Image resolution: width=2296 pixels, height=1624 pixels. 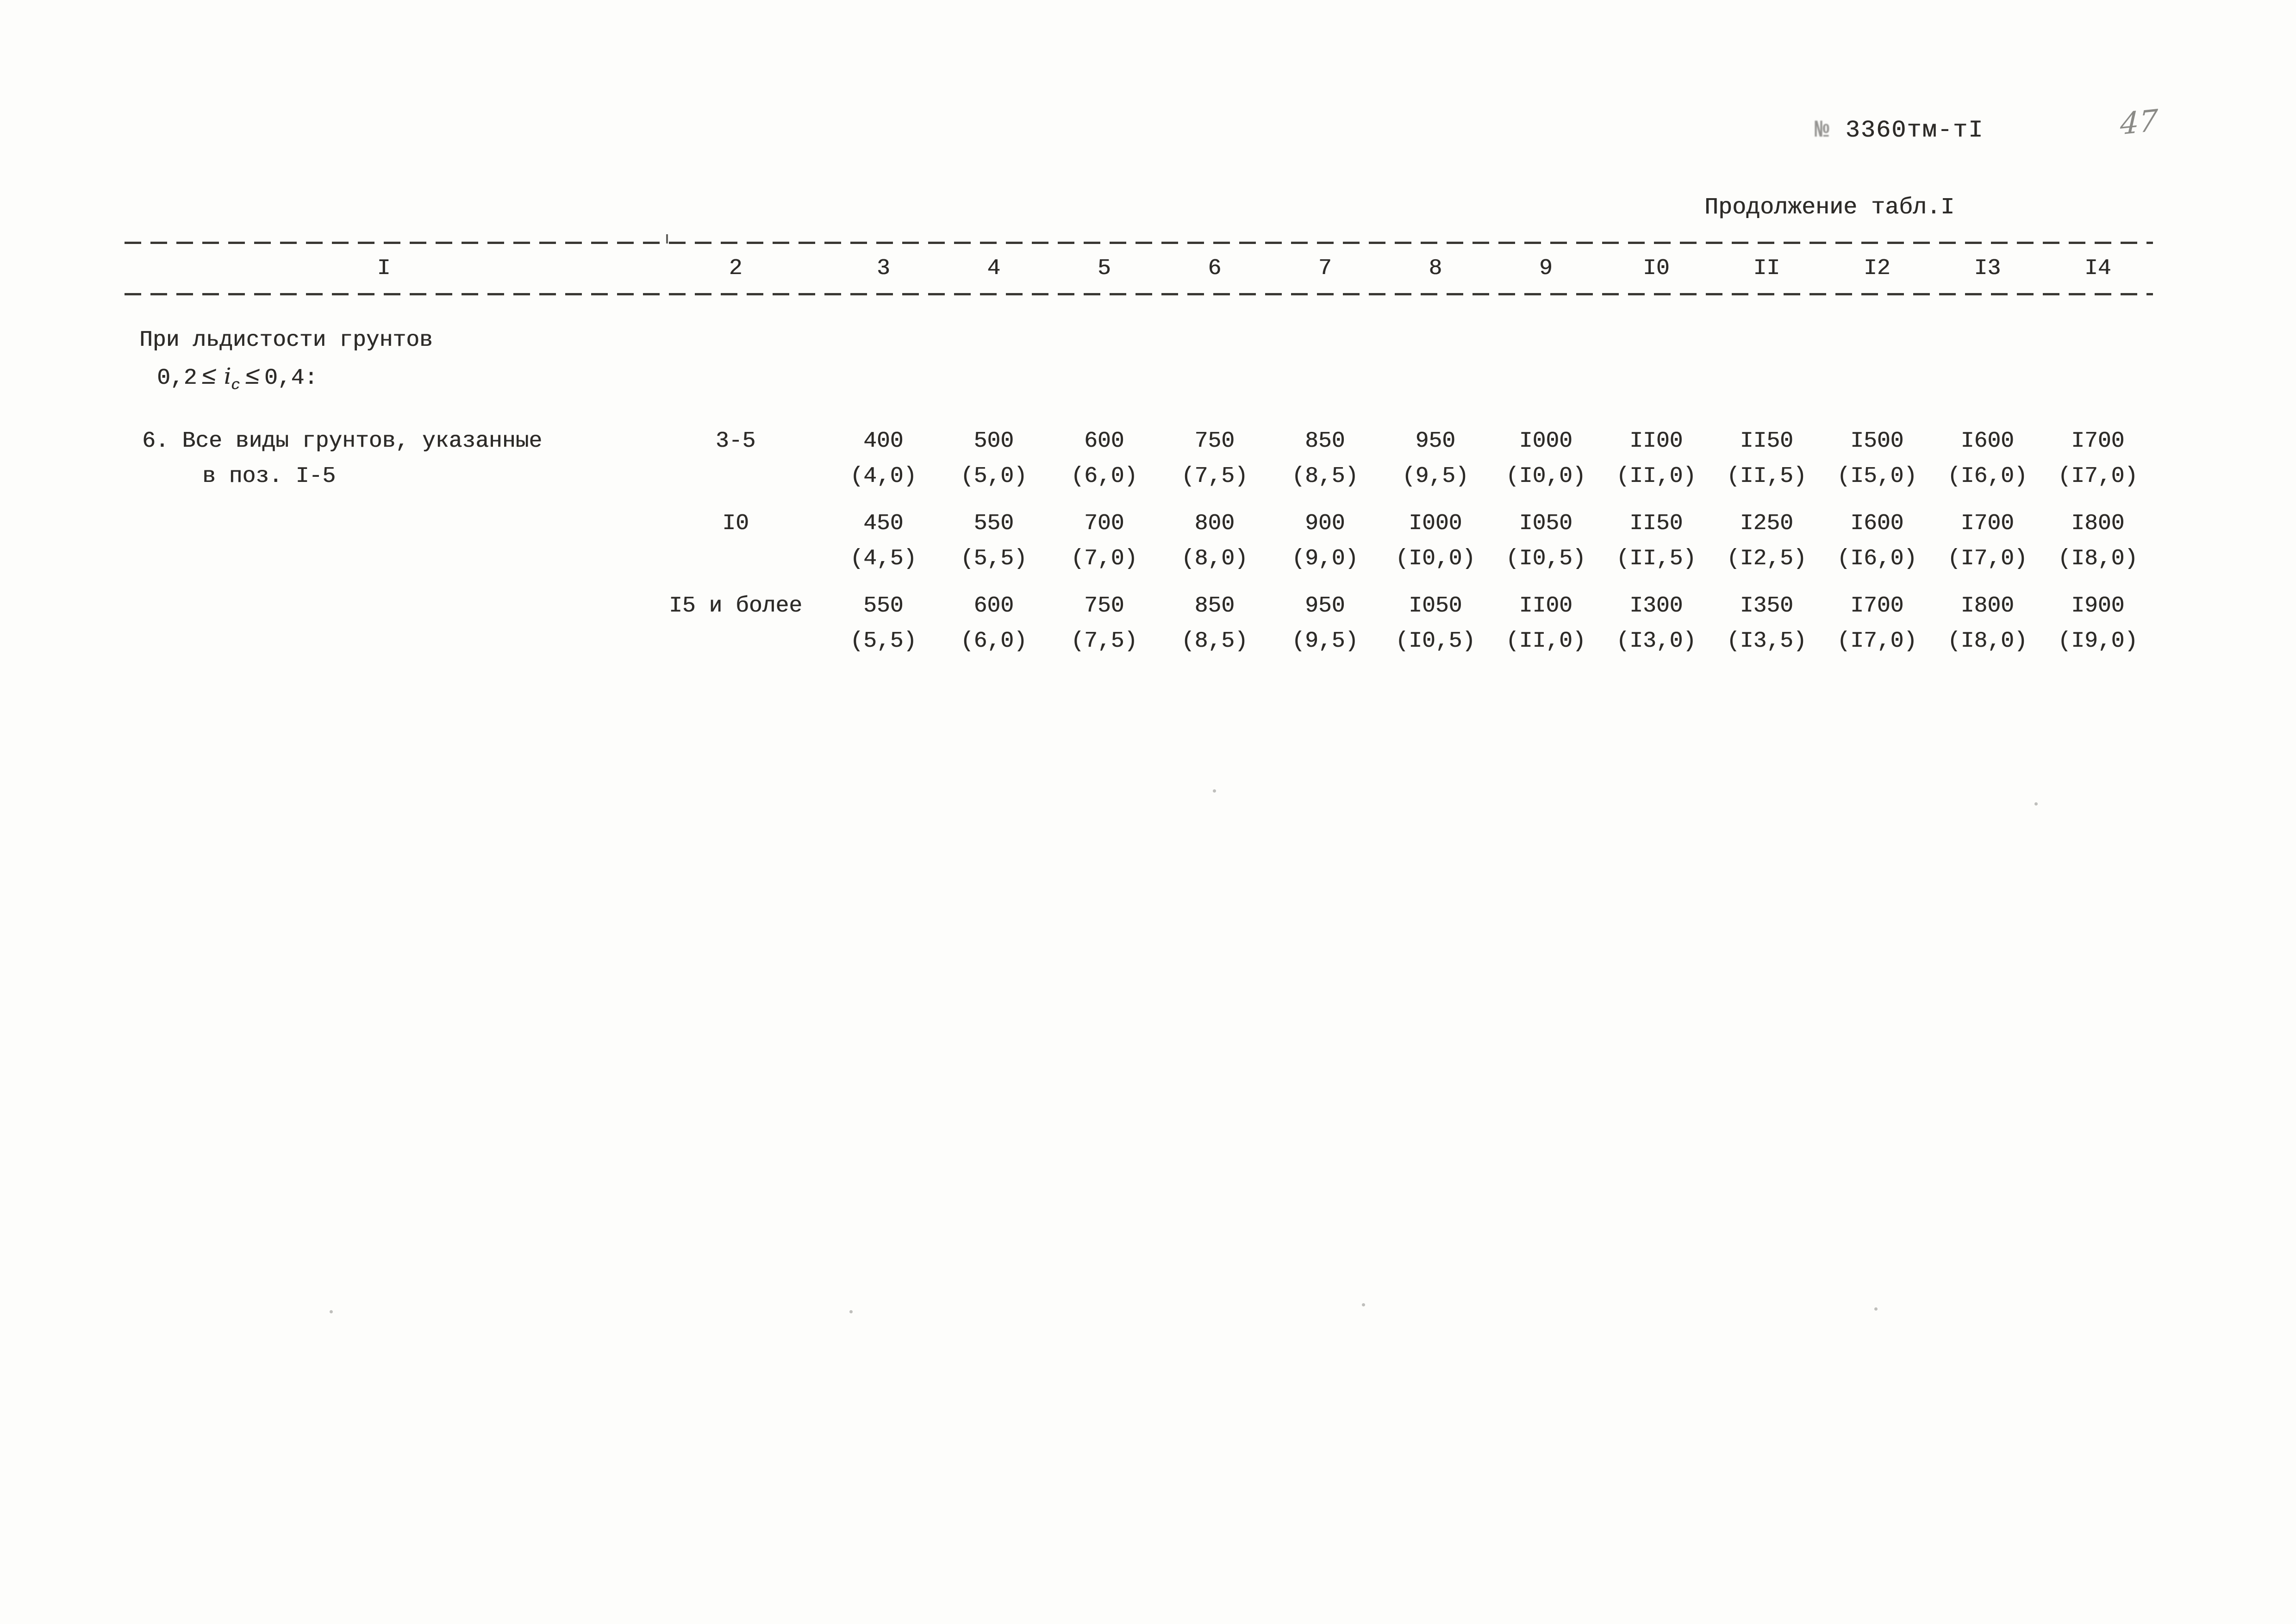 I want to click on value-main: I500, so click(x=1877, y=441).